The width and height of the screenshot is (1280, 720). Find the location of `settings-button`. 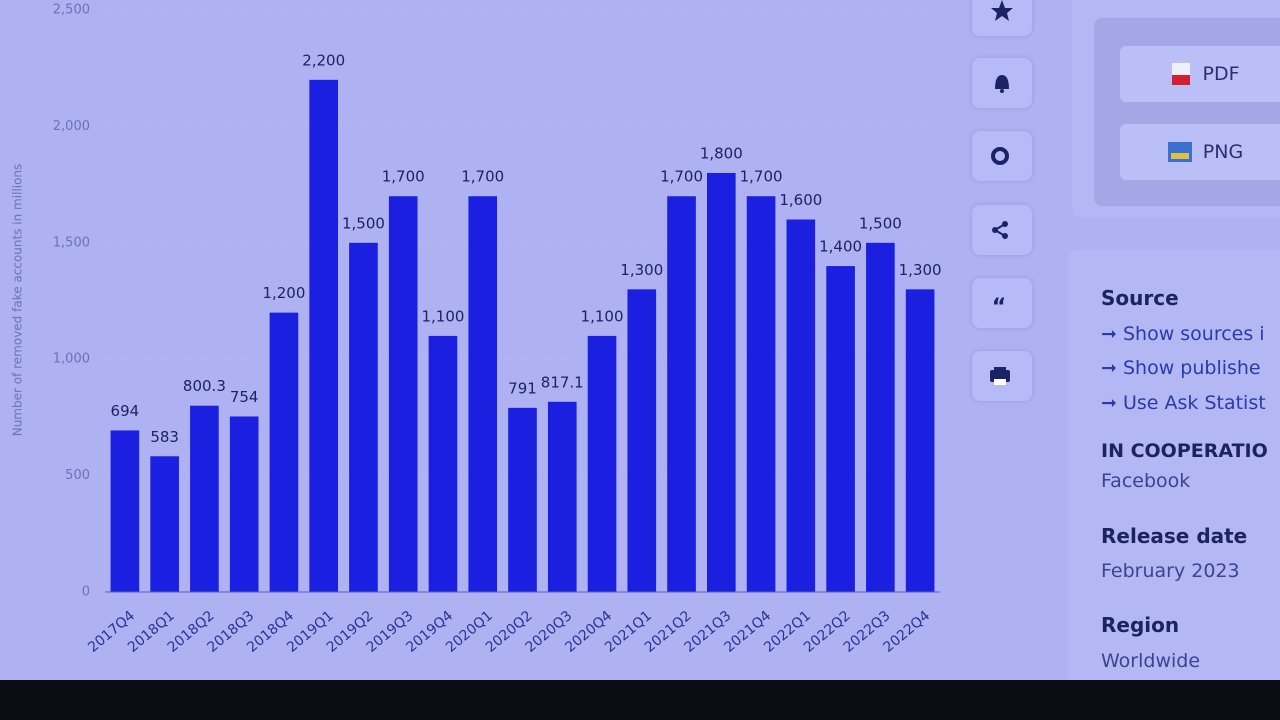

settings-button is located at coordinates (1002, 156).